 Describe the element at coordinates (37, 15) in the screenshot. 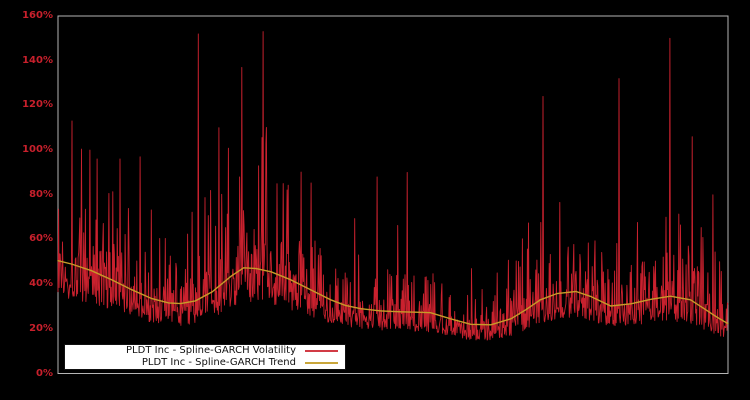

I see `y-tick-label: 160%` at that location.